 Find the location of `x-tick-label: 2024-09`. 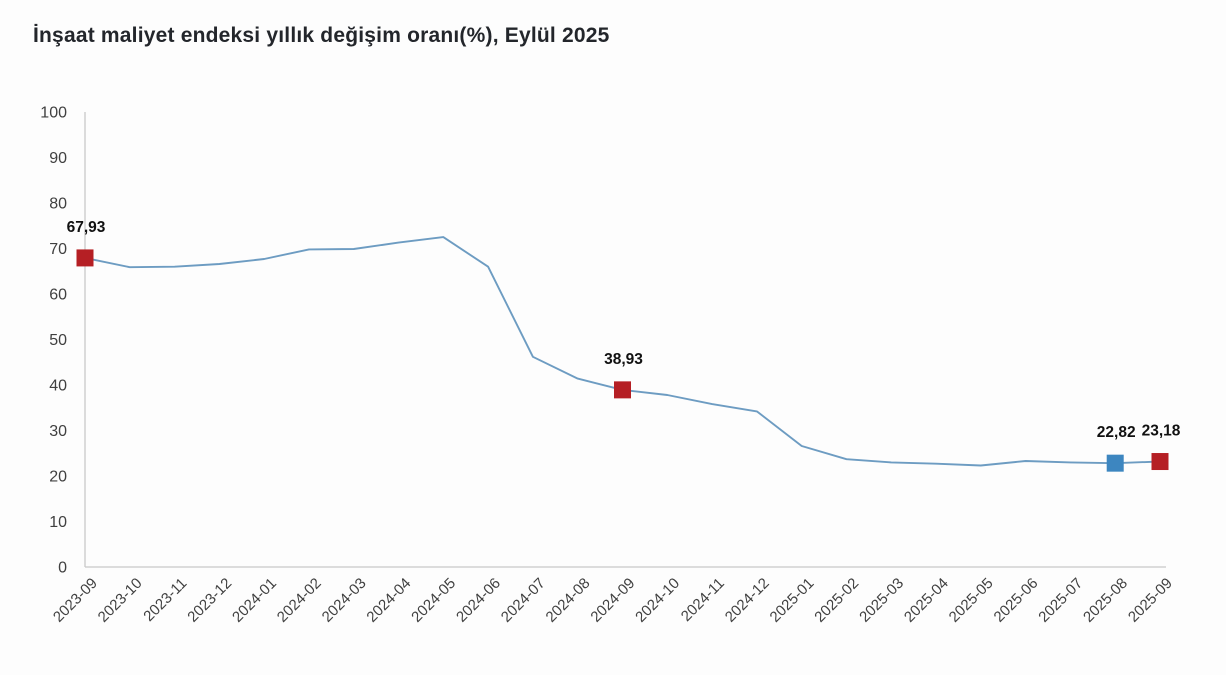

x-tick-label: 2024-09 is located at coordinates (612, 600).